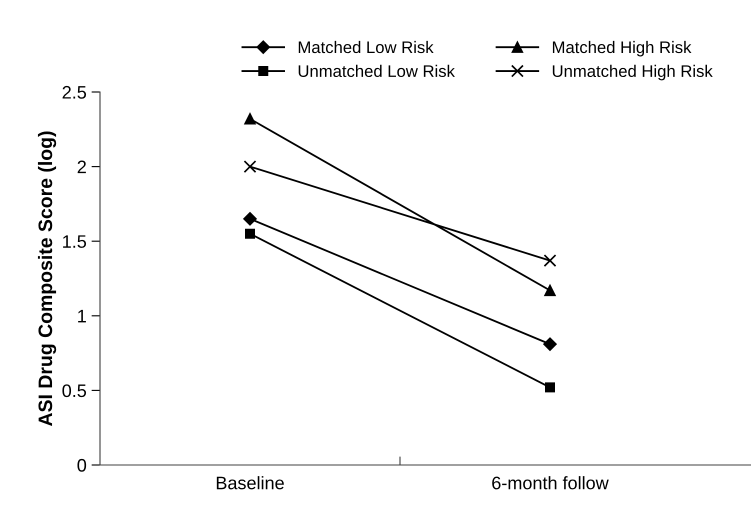 The width and height of the screenshot is (751, 506). I want to click on legend-label: Matched High Risk, so click(622, 48).